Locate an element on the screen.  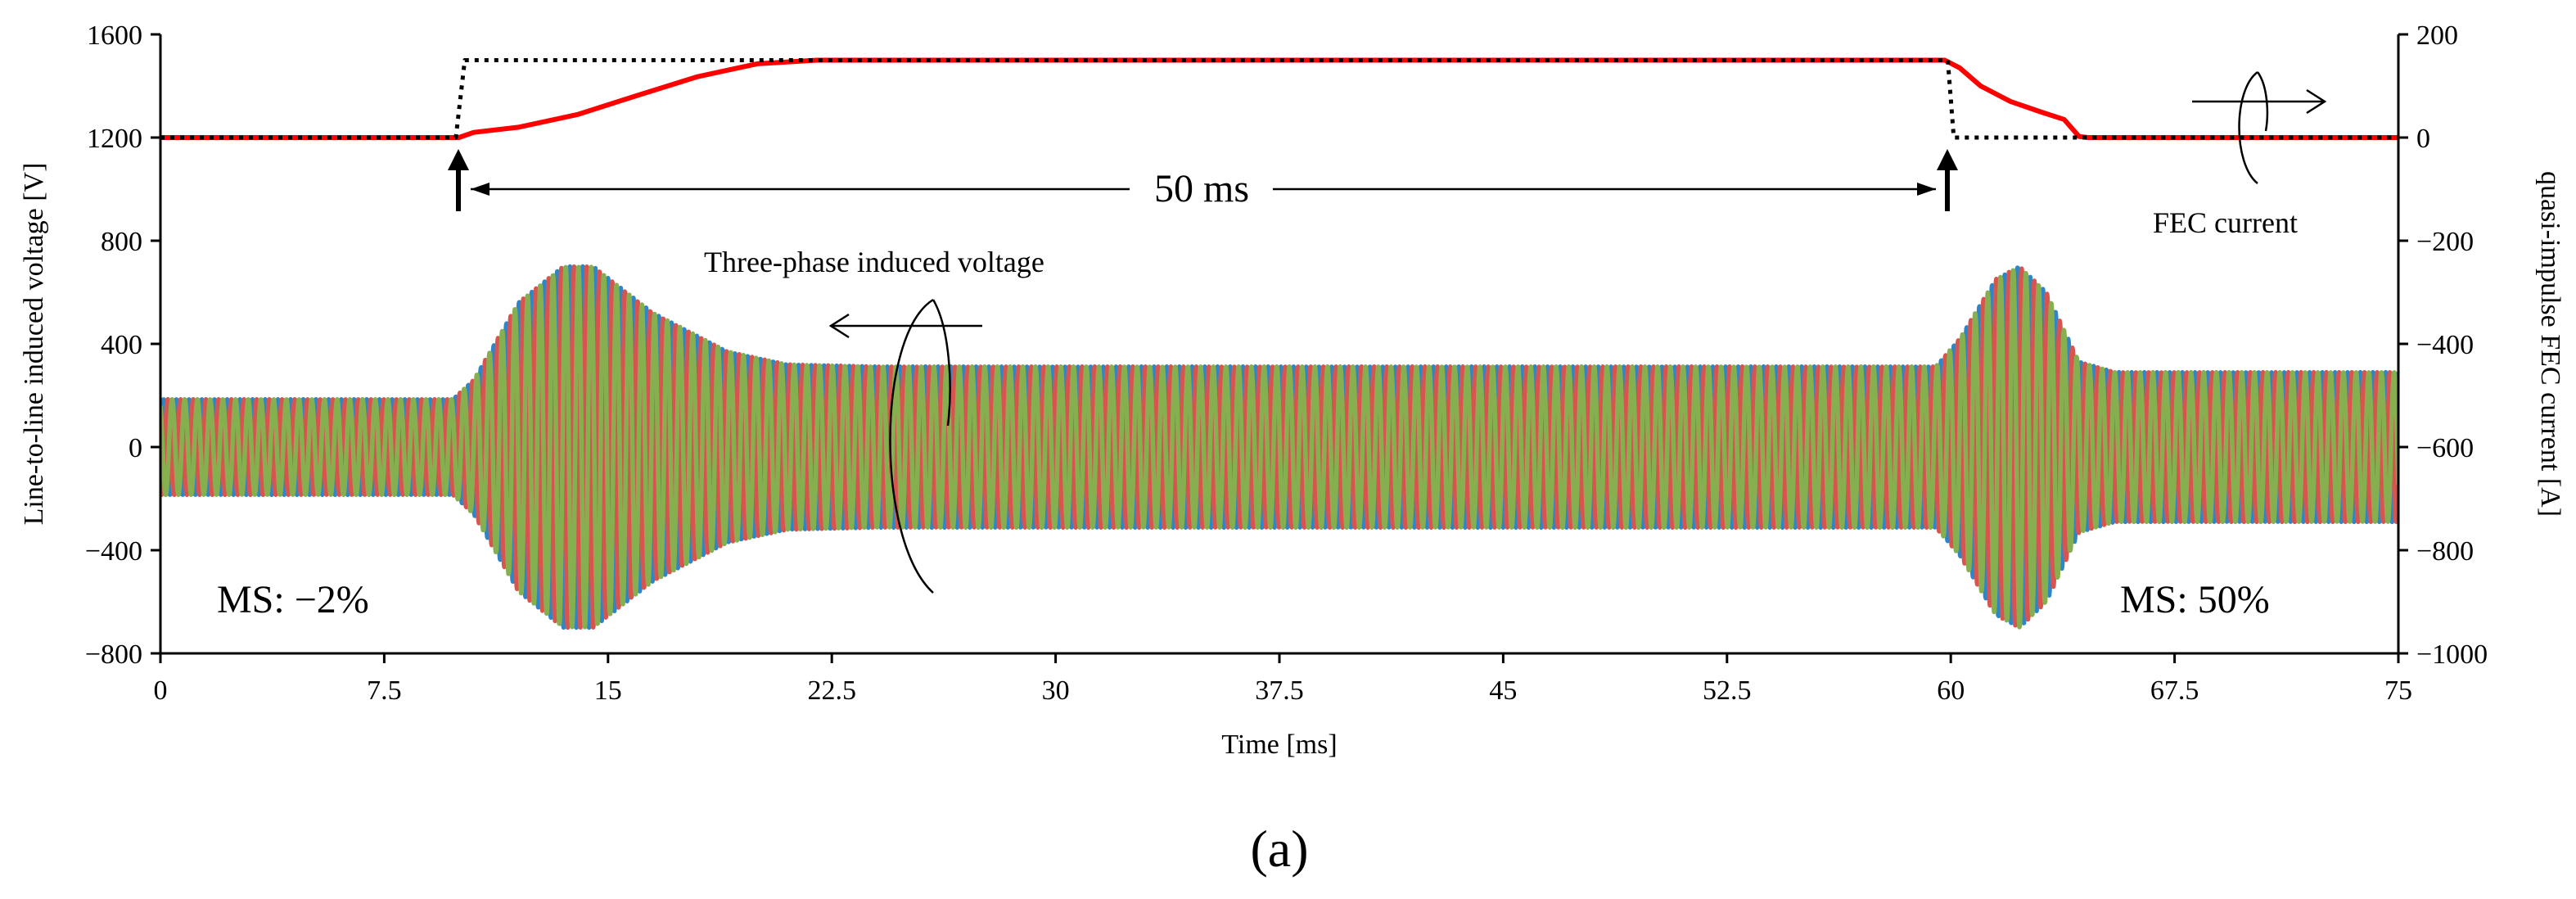
x-ticks: 0 7.5 15 22.5 30 37.5 45 52.5 60 67.5 75 is located at coordinates (1283, 679).